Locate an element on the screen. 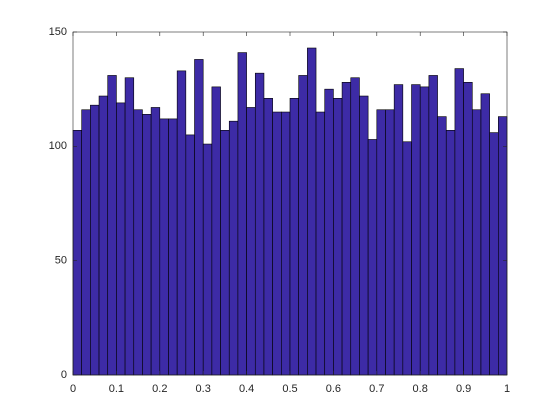 The image size is (560, 420). x-tick-label: 0.1 is located at coordinates (116, 389).